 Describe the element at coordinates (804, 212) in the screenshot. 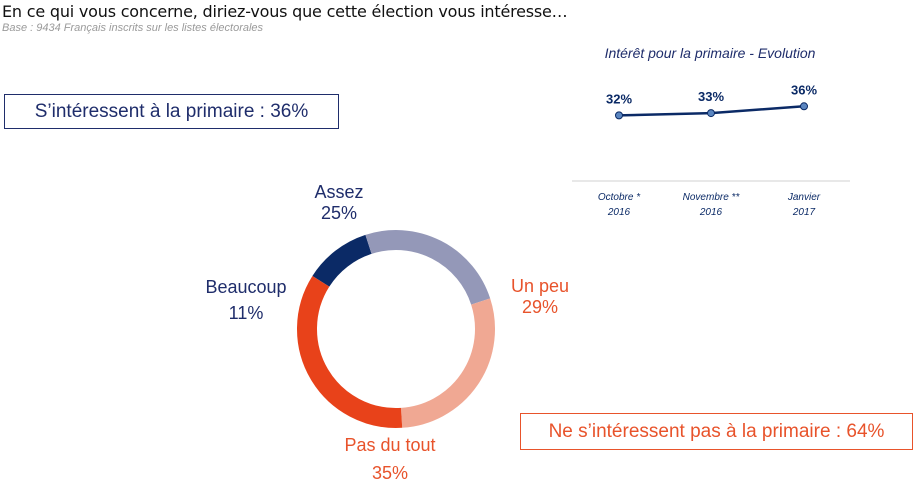

I see `trend-category-label-3-line-2: 2017` at that location.